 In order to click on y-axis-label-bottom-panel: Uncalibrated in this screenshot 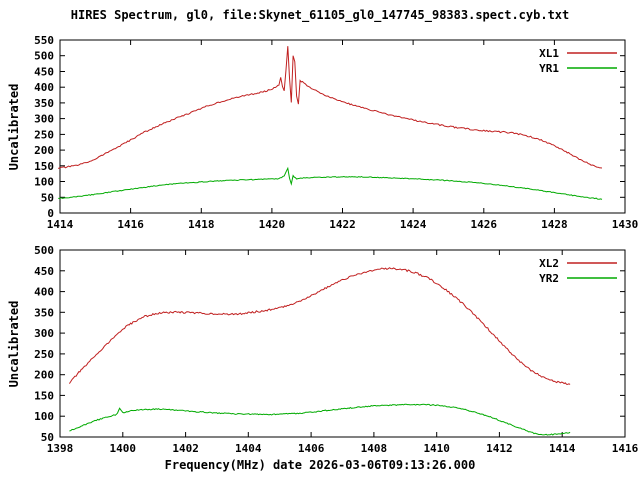, I will do `click(14, 344)`.